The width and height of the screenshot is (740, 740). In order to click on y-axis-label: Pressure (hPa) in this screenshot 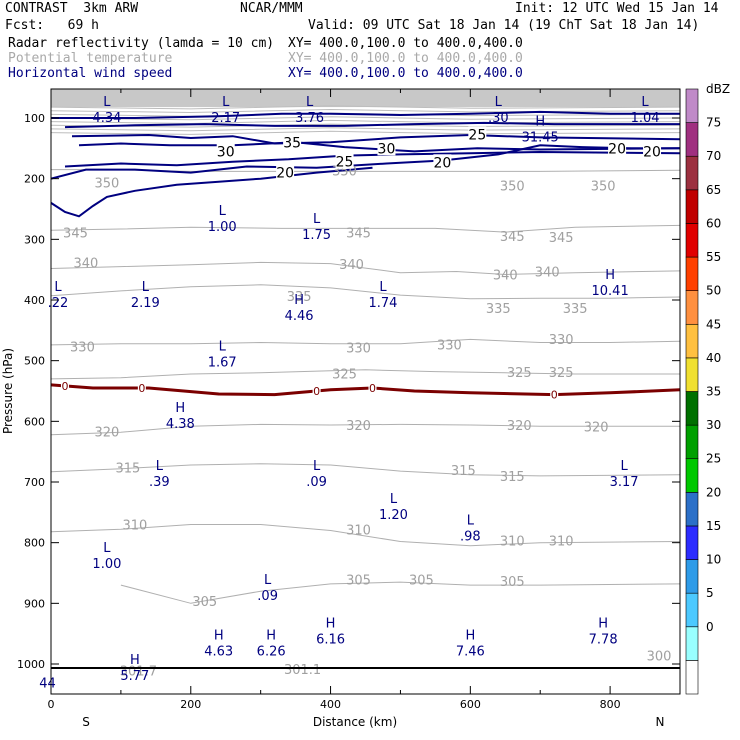, I will do `click(8, 391)`.